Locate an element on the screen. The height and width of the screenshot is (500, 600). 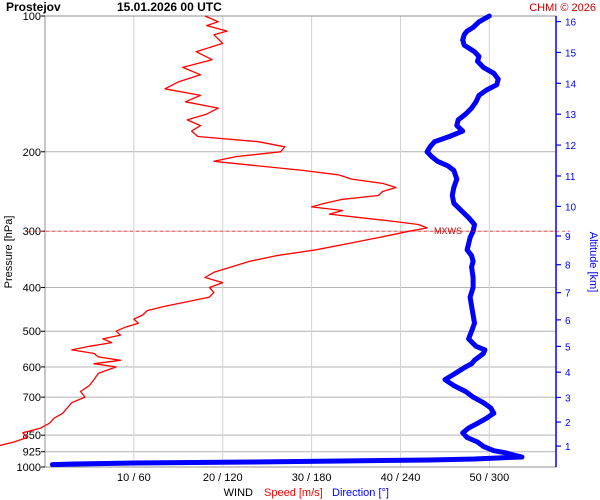
y-axis-label: Pressure [hPa] is located at coordinates (9, 252).